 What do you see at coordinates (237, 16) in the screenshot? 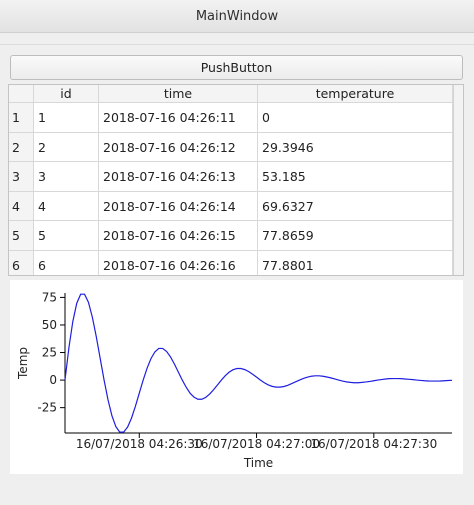
I see `title-bar: MainWindow` at bounding box center [237, 16].